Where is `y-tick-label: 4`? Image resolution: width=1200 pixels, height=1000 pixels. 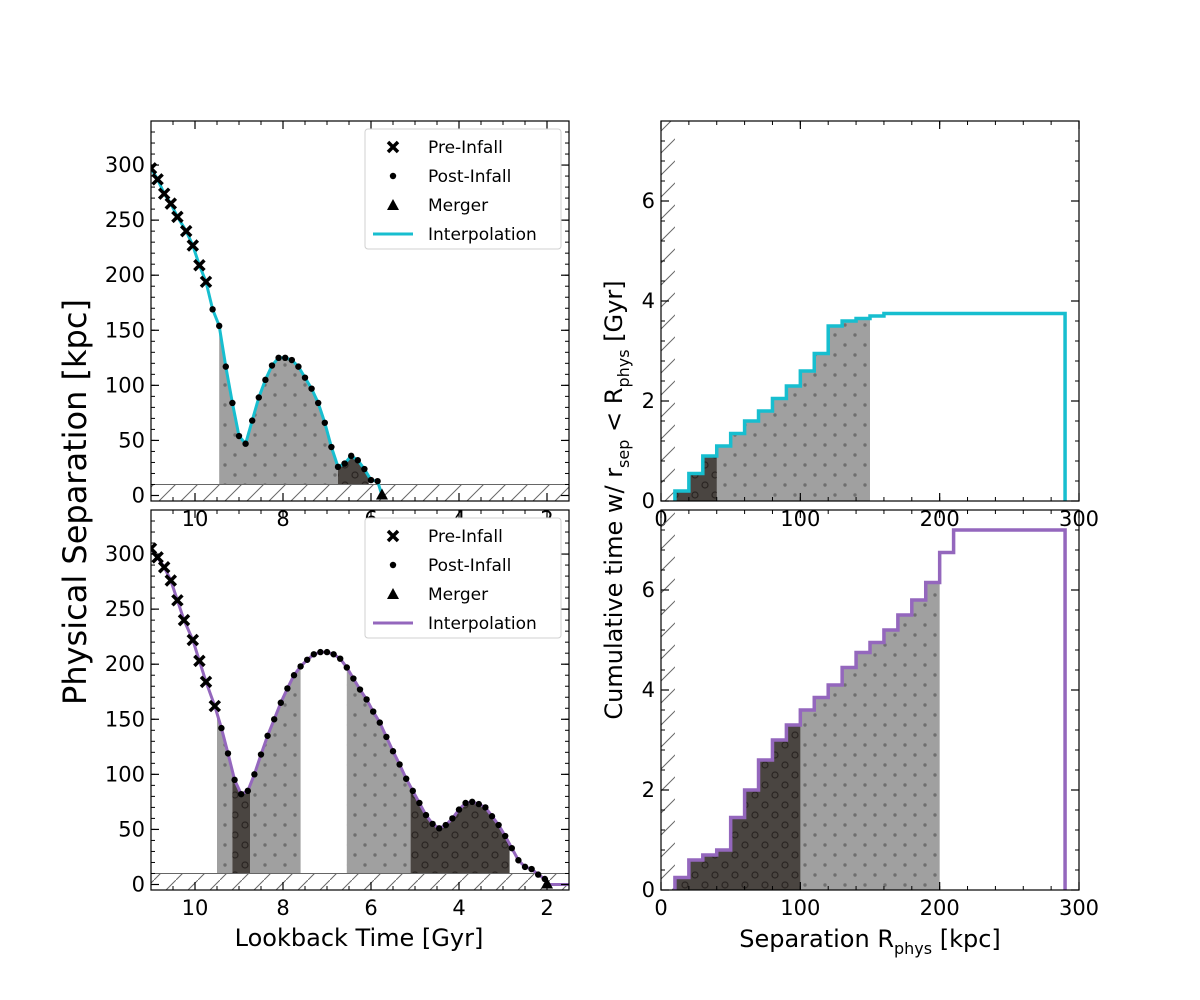
y-tick-label: 4 is located at coordinates (648, 690).